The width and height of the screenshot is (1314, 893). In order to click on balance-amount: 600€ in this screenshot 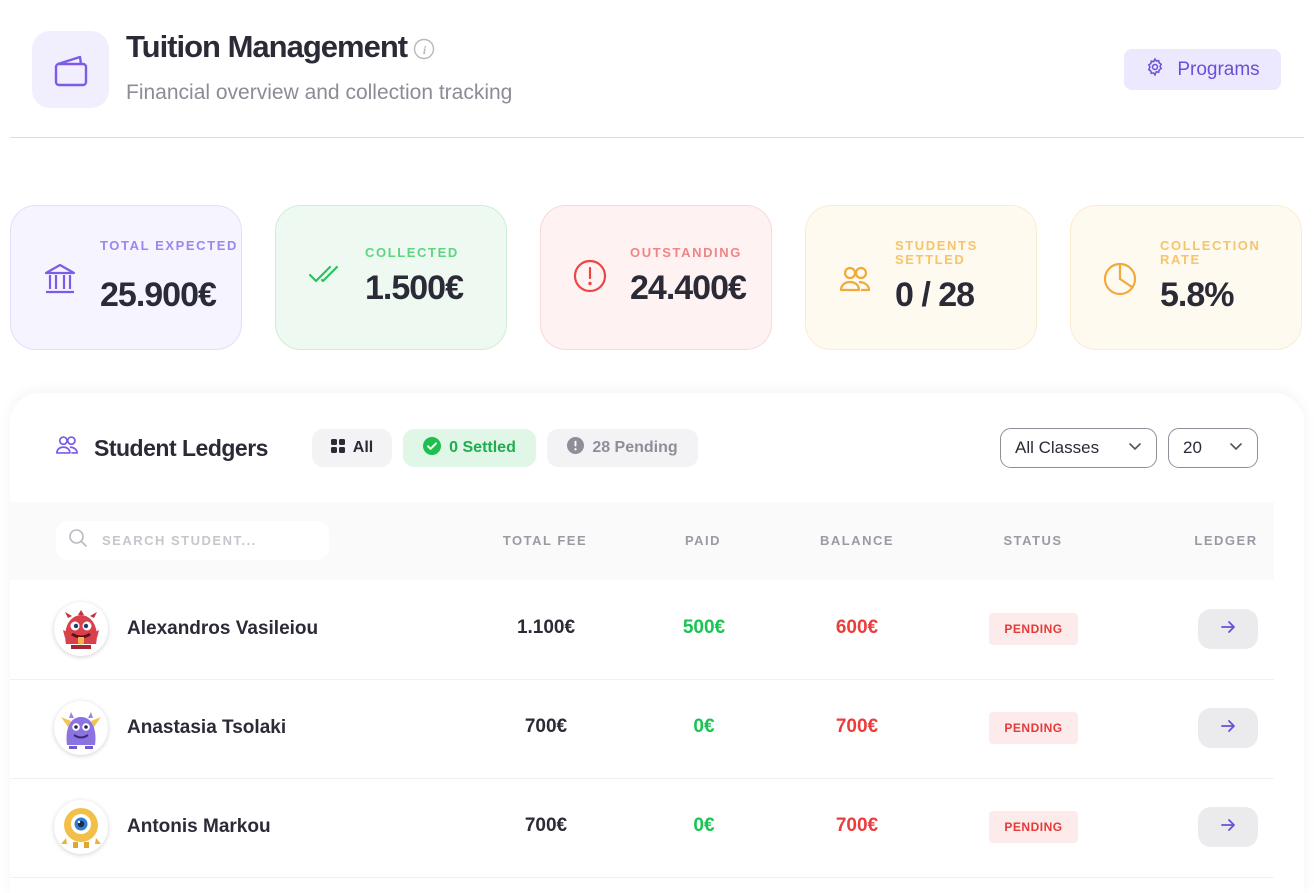, I will do `click(857, 627)`.